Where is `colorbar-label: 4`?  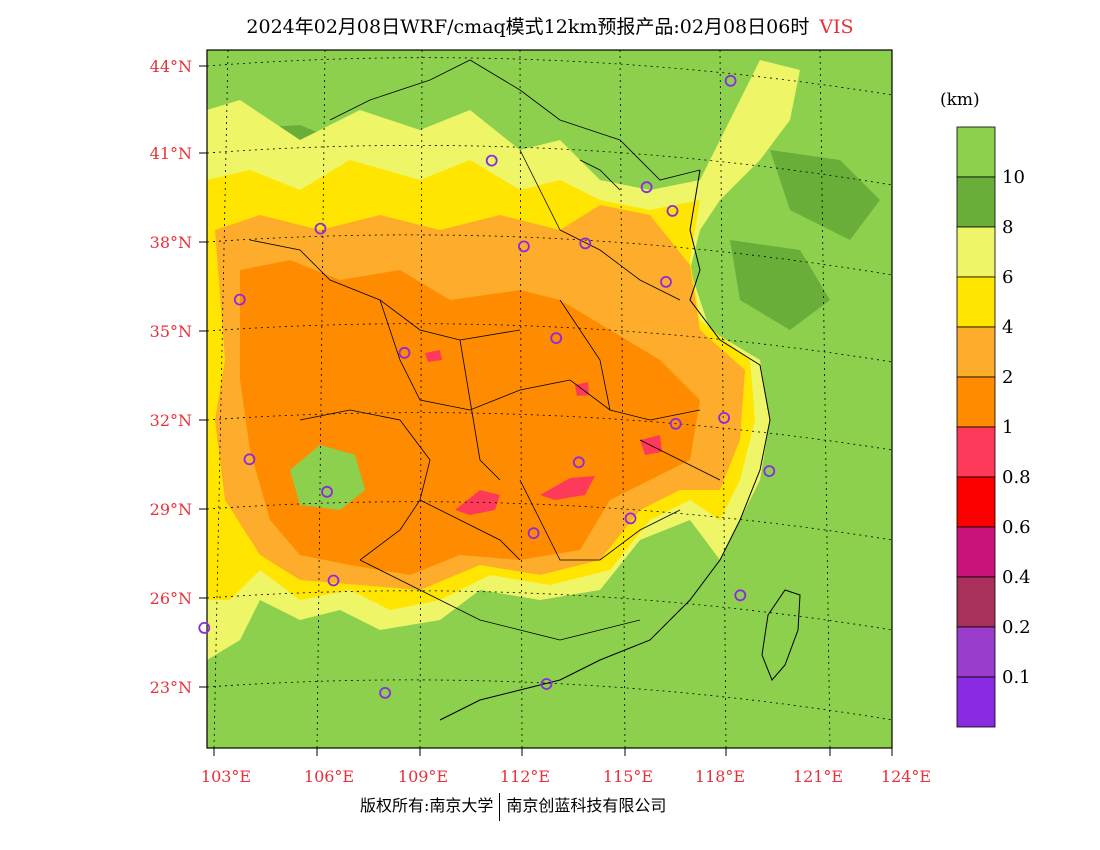 colorbar-label: 4 is located at coordinates (1007, 327).